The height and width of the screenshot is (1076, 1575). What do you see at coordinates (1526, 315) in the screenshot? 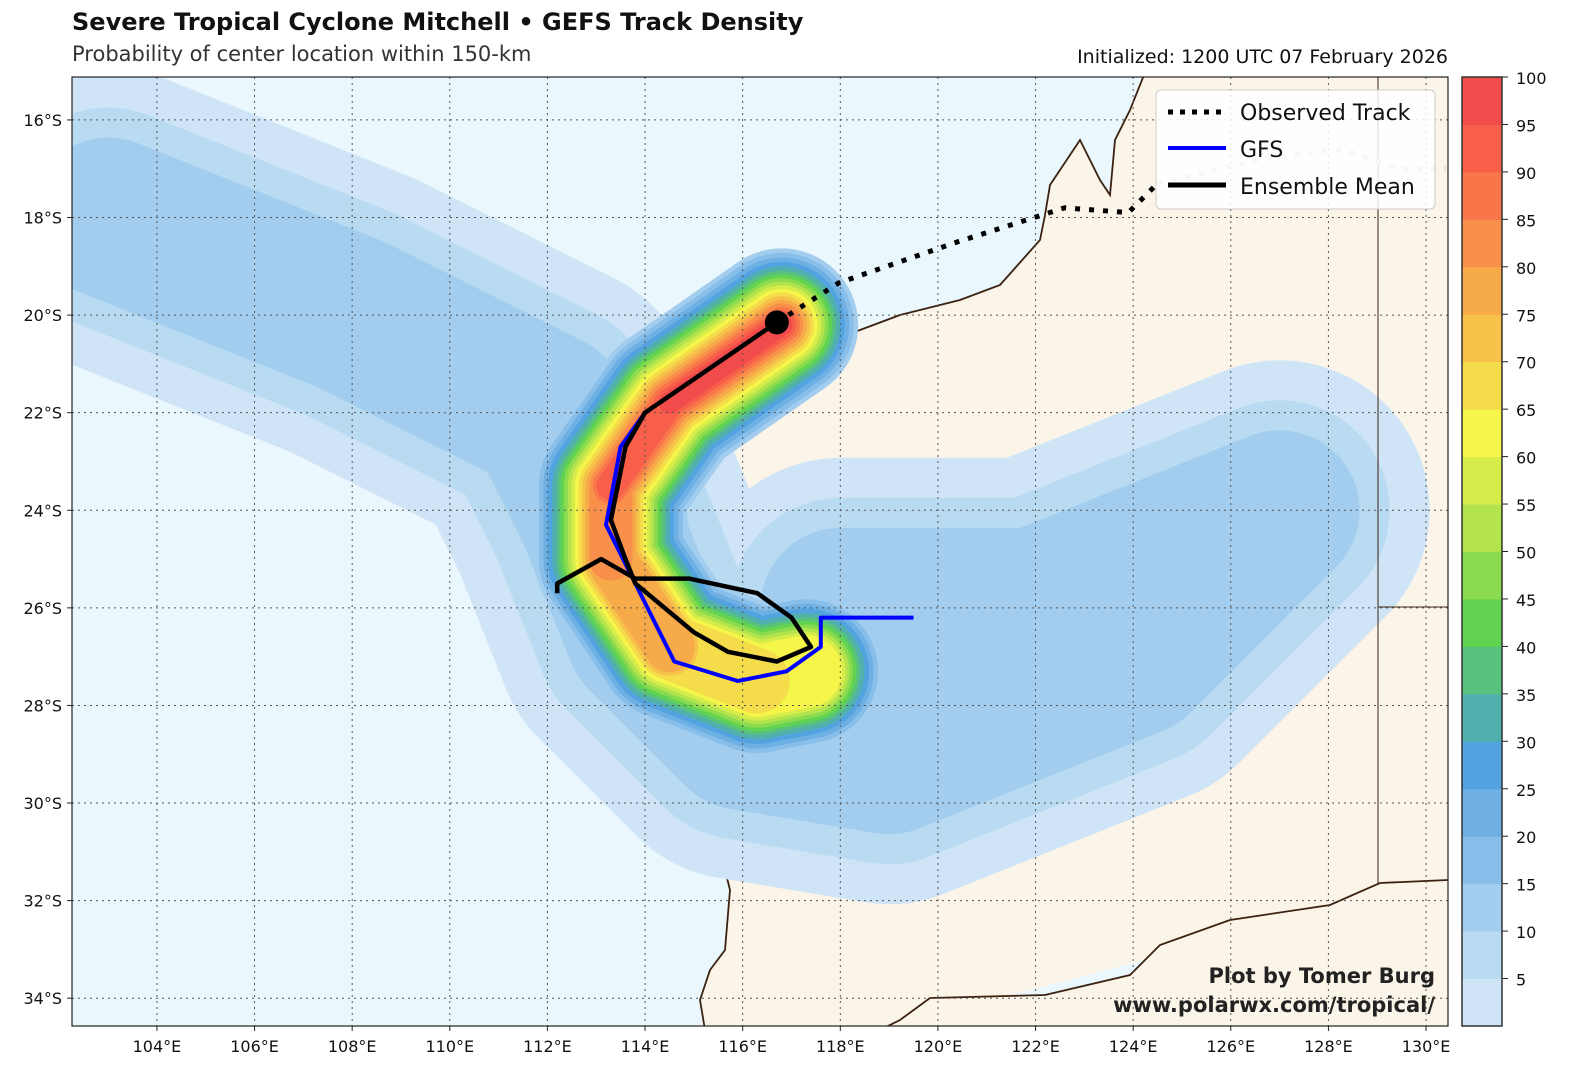
I see `colorbar-label: 75` at bounding box center [1526, 315].